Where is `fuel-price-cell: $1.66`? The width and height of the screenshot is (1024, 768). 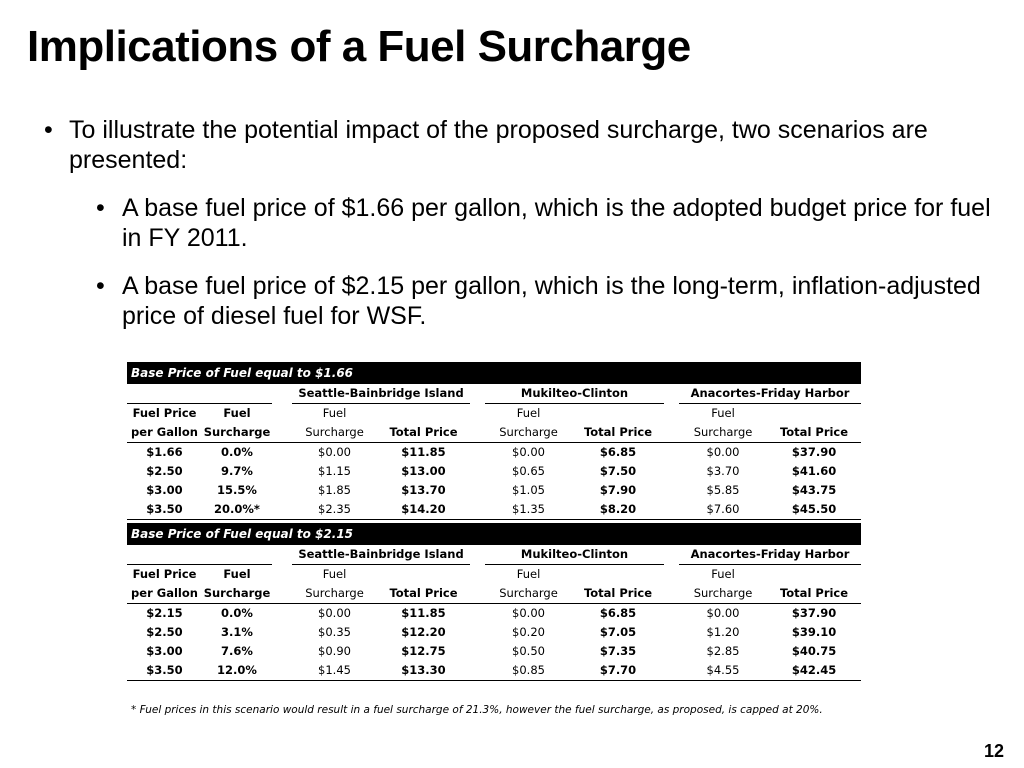 fuel-price-cell: $1.66 is located at coordinates (164, 452).